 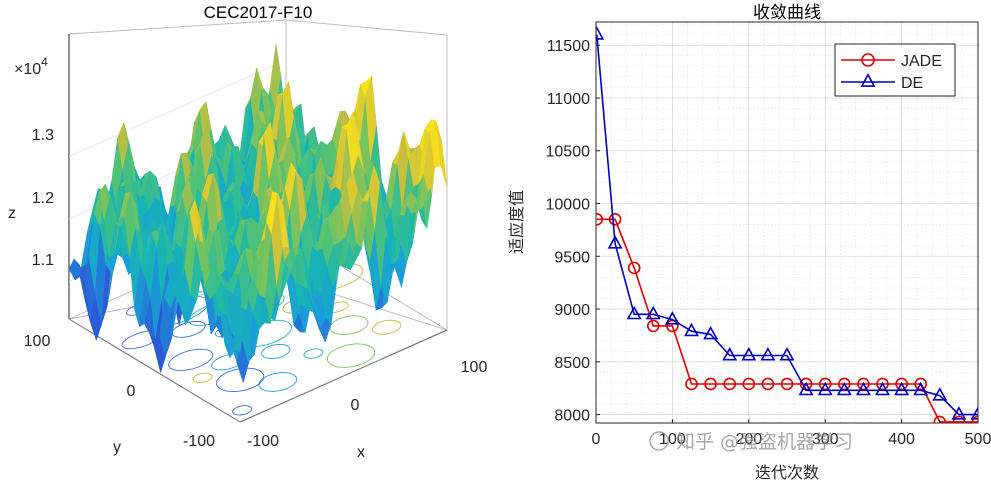 I want to click on z-axis-label: z, so click(x=12, y=213).